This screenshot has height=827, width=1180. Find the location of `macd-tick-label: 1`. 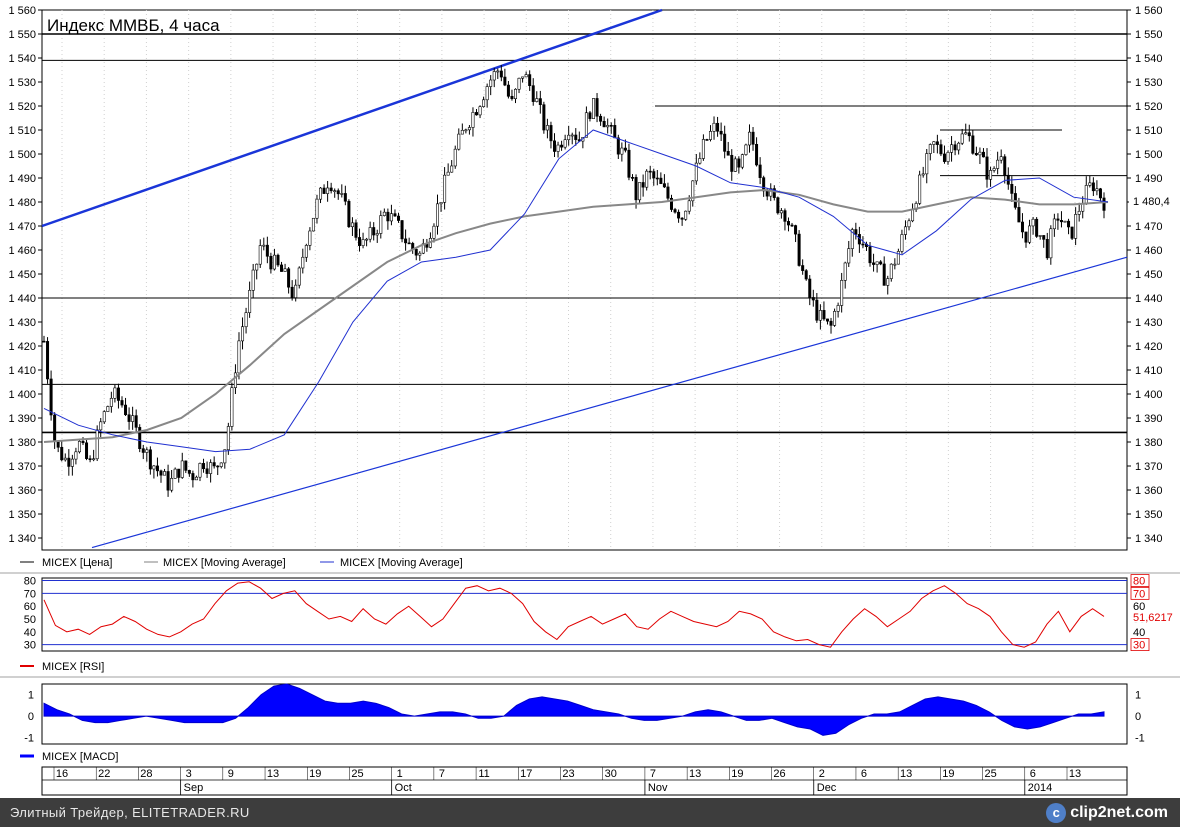

macd-tick-label: 1 is located at coordinates (31, 696).